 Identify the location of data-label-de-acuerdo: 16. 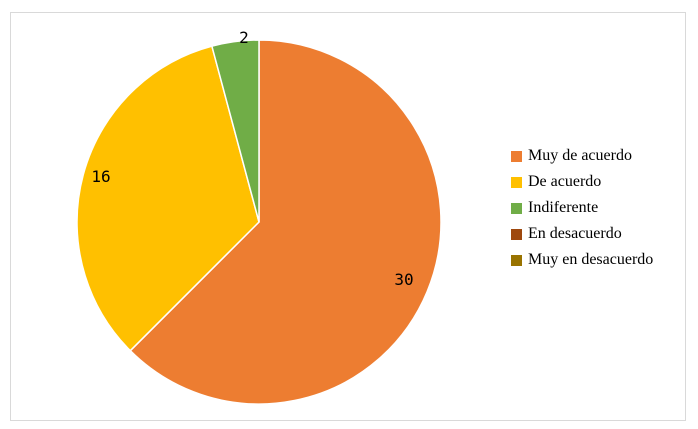
(100, 176).